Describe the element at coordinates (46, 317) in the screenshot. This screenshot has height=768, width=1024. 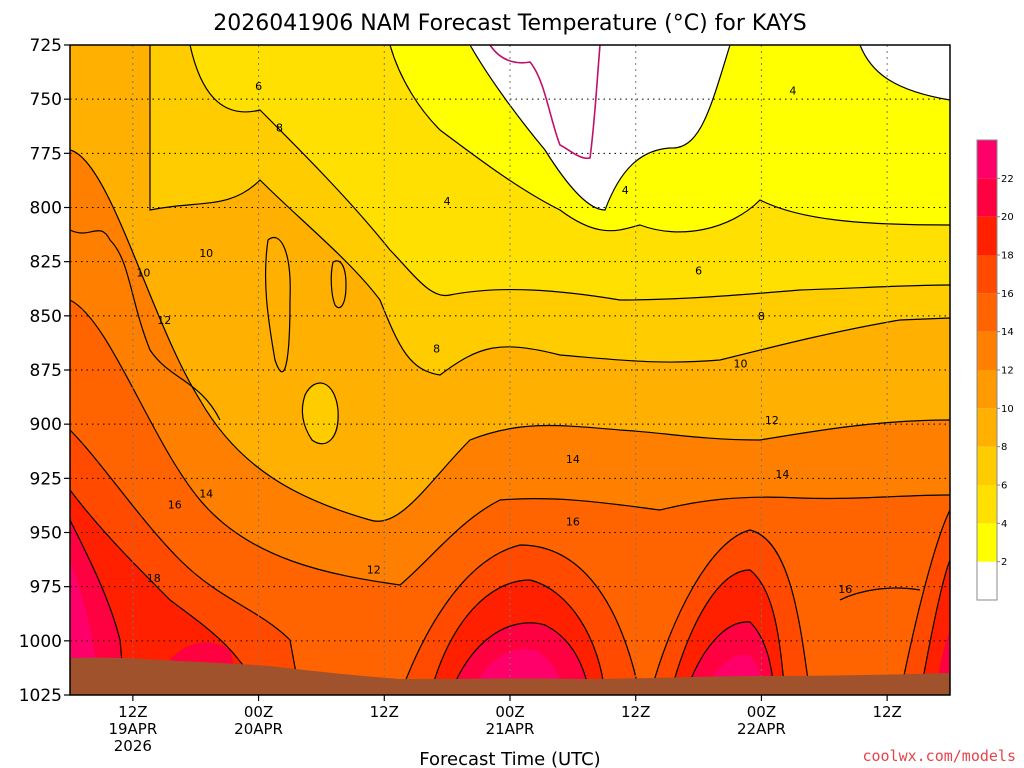
I see `y-tick-label: 850` at that location.